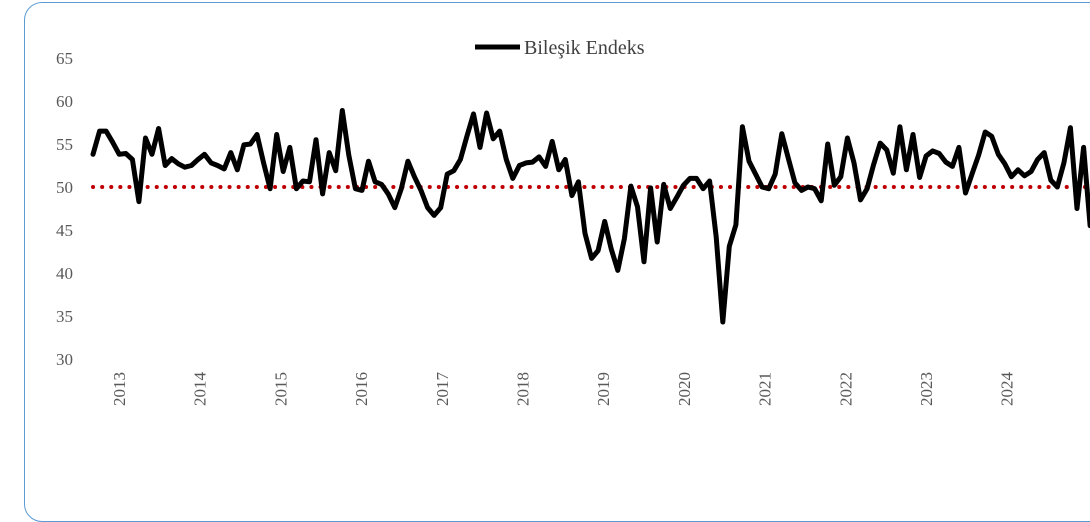 Image resolution: width=1090 pixels, height=522 pixels. What do you see at coordinates (64, 230) in the screenshot?
I see `y-tick-label: 45` at bounding box center [64, 230].